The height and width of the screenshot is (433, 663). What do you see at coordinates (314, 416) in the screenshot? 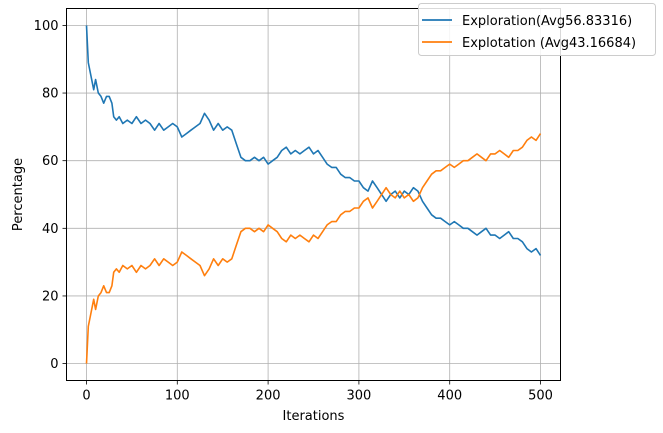
I see `x-axis-label: Iterations` at bounding box center [314, 416].